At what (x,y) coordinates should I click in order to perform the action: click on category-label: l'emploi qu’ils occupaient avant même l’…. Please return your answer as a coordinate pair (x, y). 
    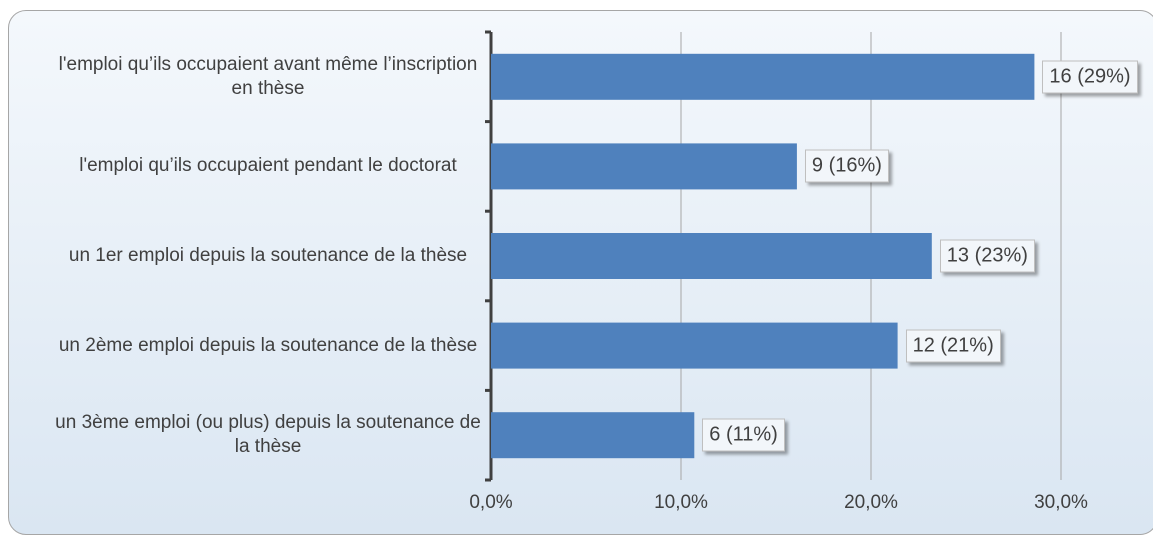
    Looking at the image, I should click on (268, 76).